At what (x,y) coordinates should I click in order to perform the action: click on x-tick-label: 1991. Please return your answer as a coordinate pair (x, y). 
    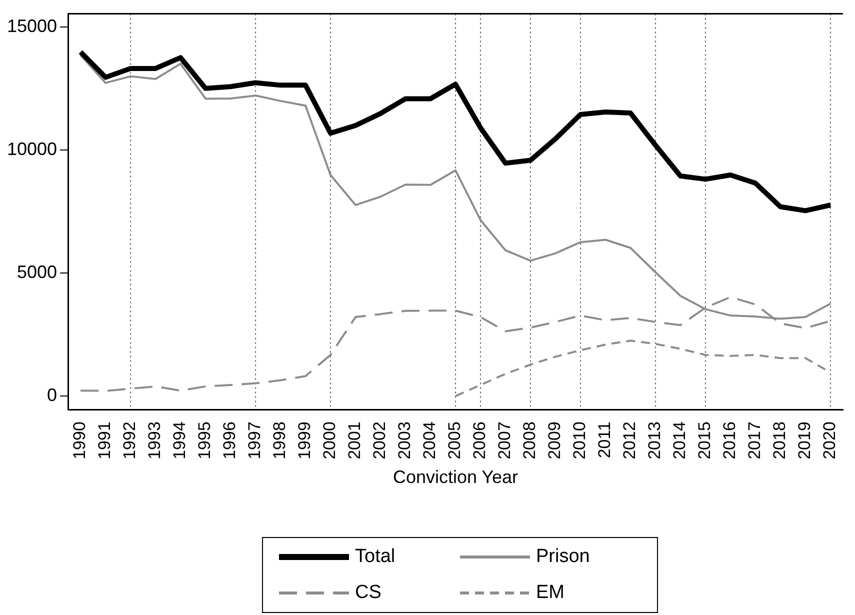
    Looking at the image, I should click on (104, 441).